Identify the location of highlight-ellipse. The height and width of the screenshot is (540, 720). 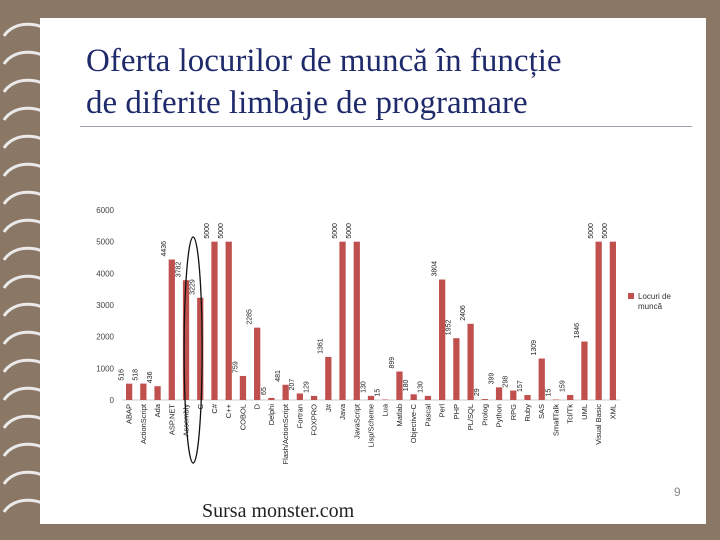
(193, 350).